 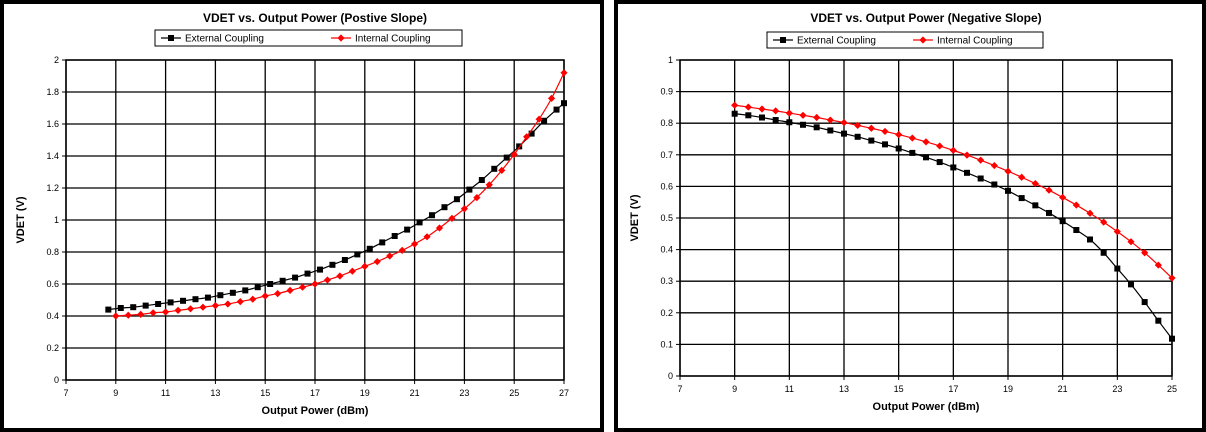 What do you see at coordinates (265, 393) in the screenshot?
I see `x-tick-label: 15` at bounding box center [265, 393].